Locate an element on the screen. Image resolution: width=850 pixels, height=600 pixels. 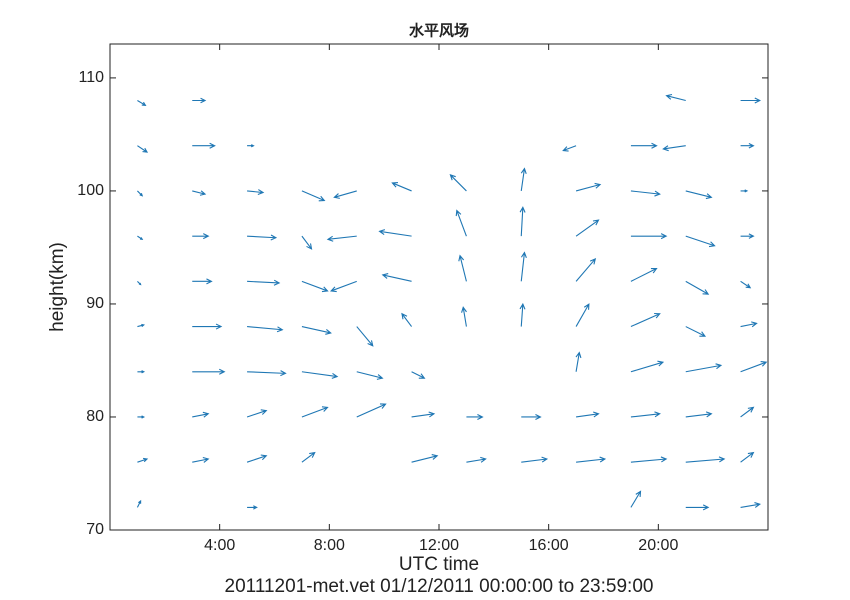
y-tick-label: 90 is located at coordinates (95, 303).